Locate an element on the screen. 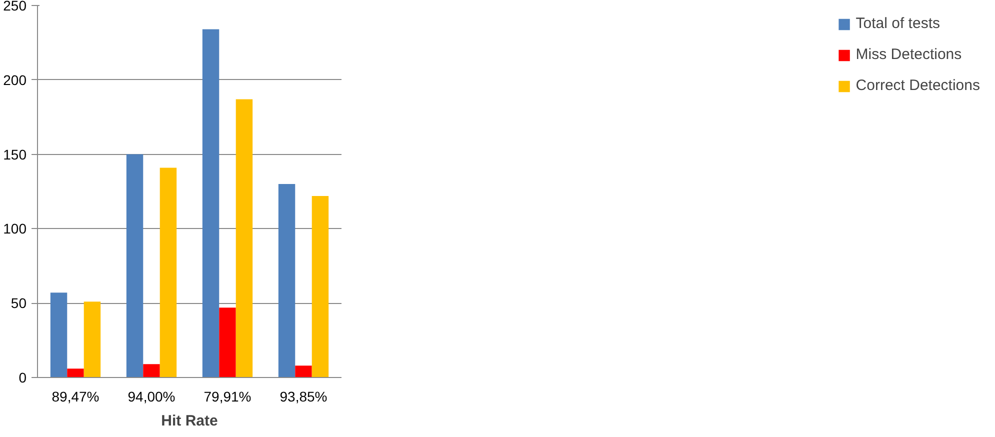  y-tick-label: 50 is located at coordinates (18, 303).